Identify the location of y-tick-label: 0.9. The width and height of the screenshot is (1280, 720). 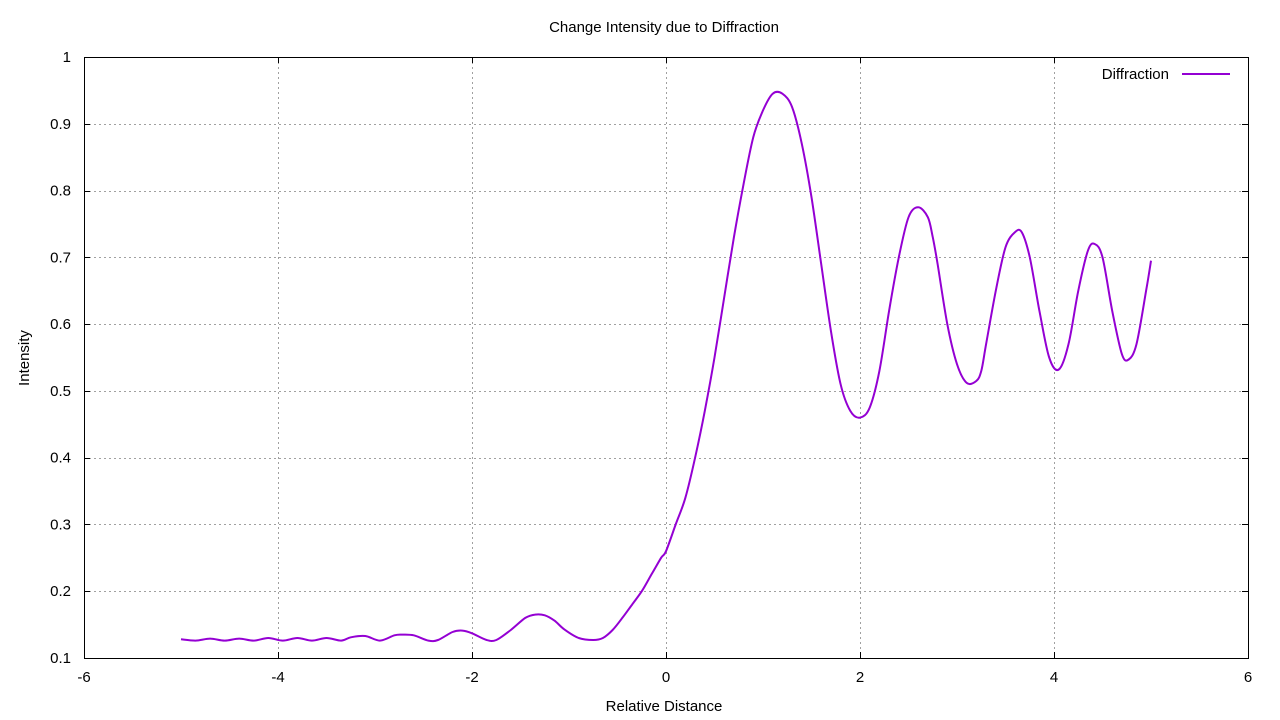
(60, 124).